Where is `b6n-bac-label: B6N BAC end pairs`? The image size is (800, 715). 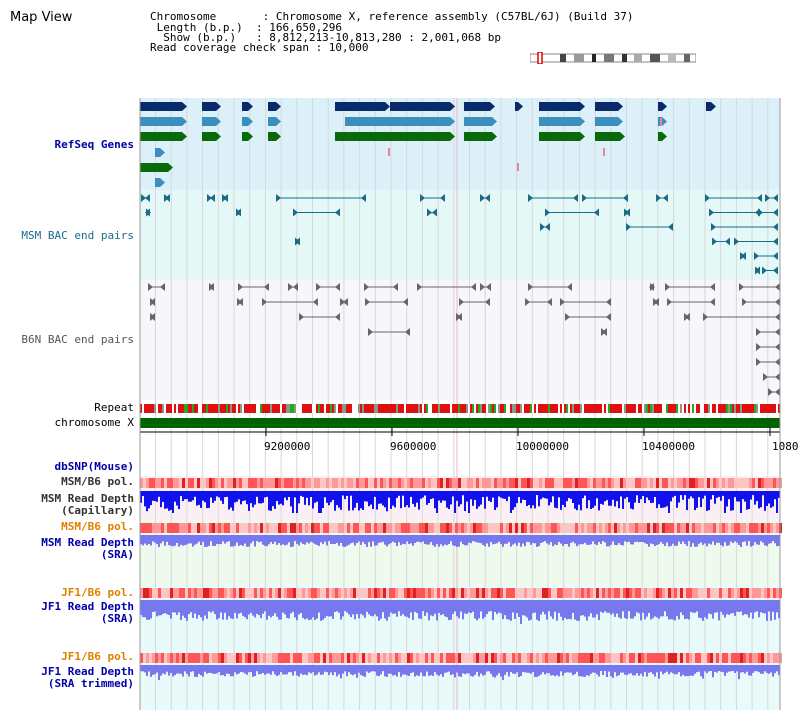 b6n-bac-label: B6N BAC end pairs is located at coordinates (77, 339).